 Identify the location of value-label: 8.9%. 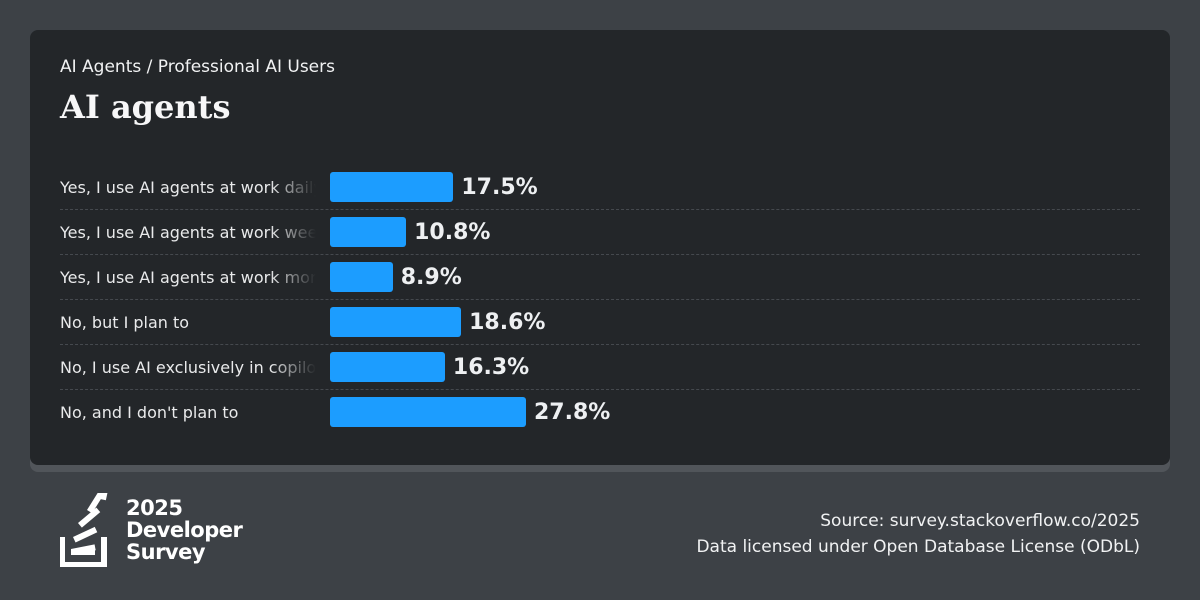
(431, 277).